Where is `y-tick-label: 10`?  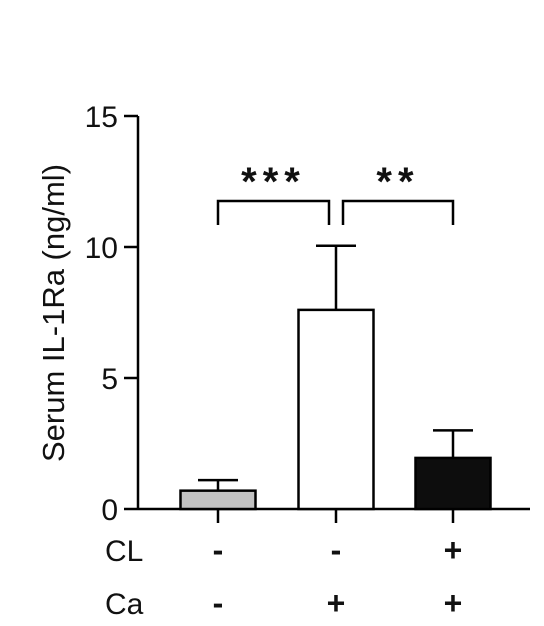 y-tick-label: 10 is located at coordinates (101, 248).